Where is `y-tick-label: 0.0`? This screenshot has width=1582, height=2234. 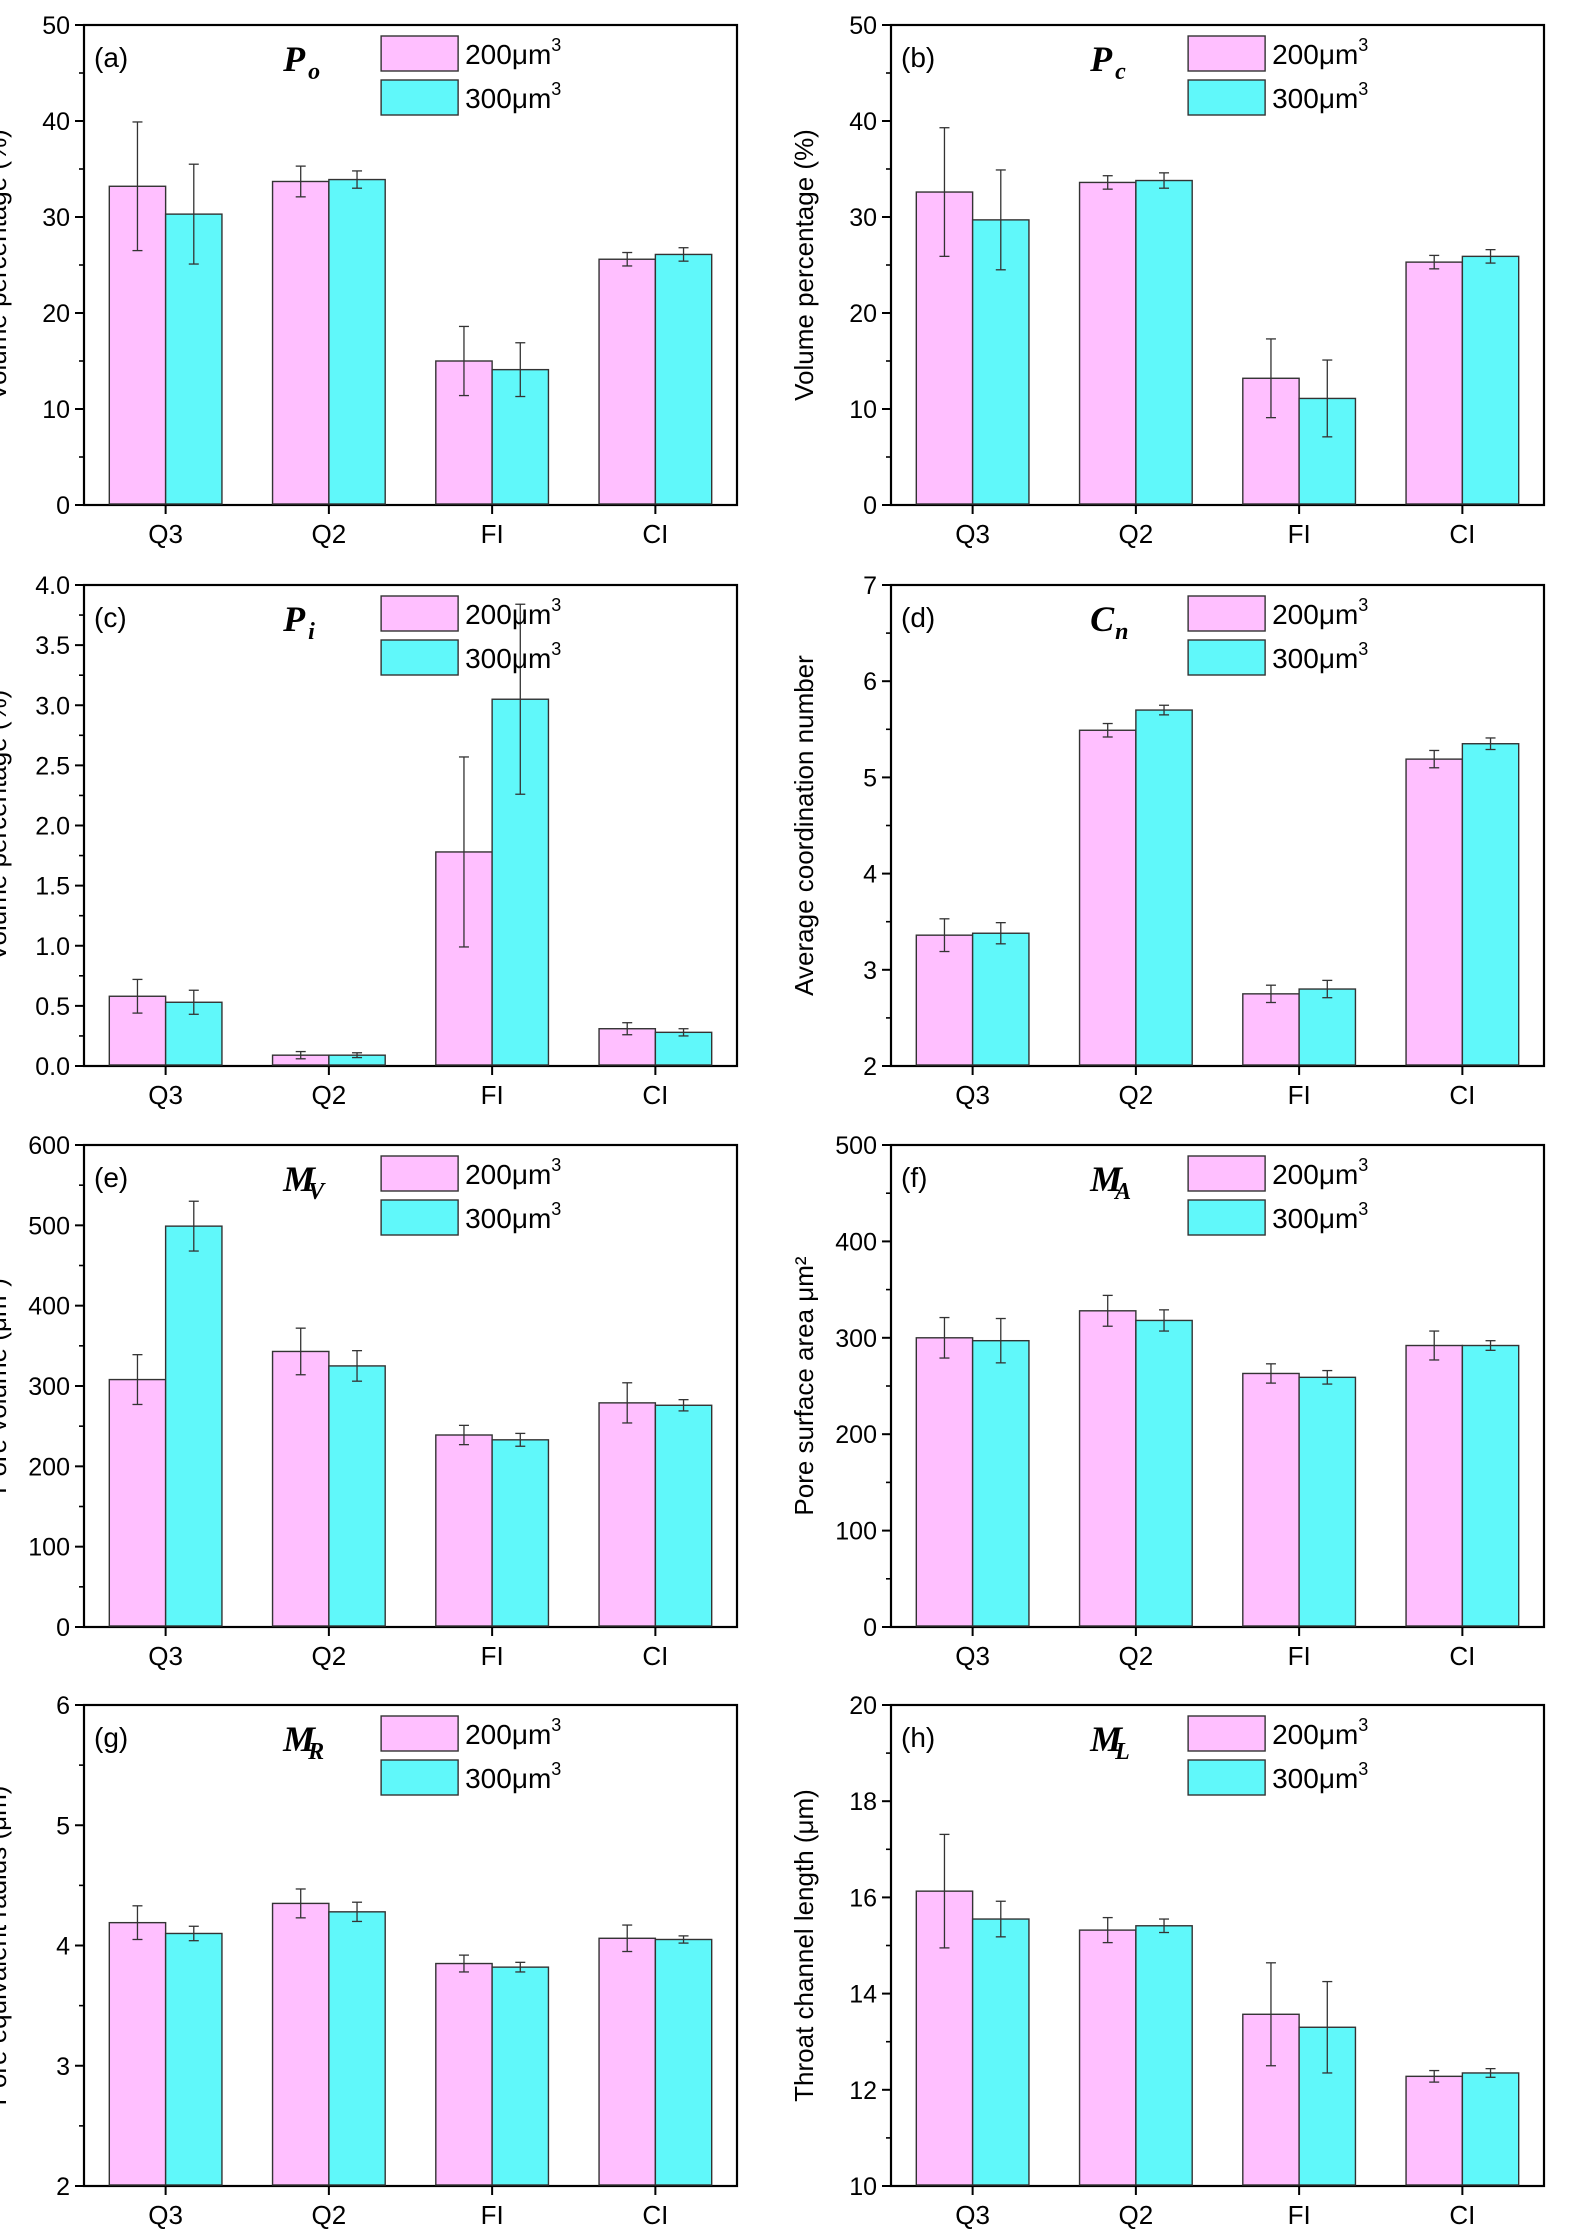 y-tick-label: 0.0 is located at coordinates (52, 1067).